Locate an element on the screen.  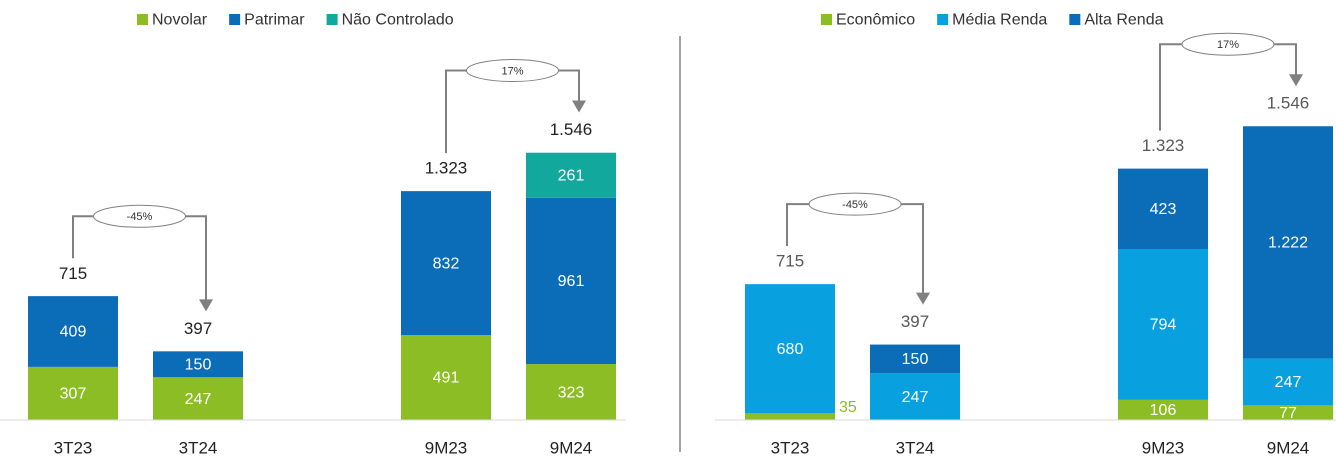
bar-label: 323 is located at coordinates (571, 392).